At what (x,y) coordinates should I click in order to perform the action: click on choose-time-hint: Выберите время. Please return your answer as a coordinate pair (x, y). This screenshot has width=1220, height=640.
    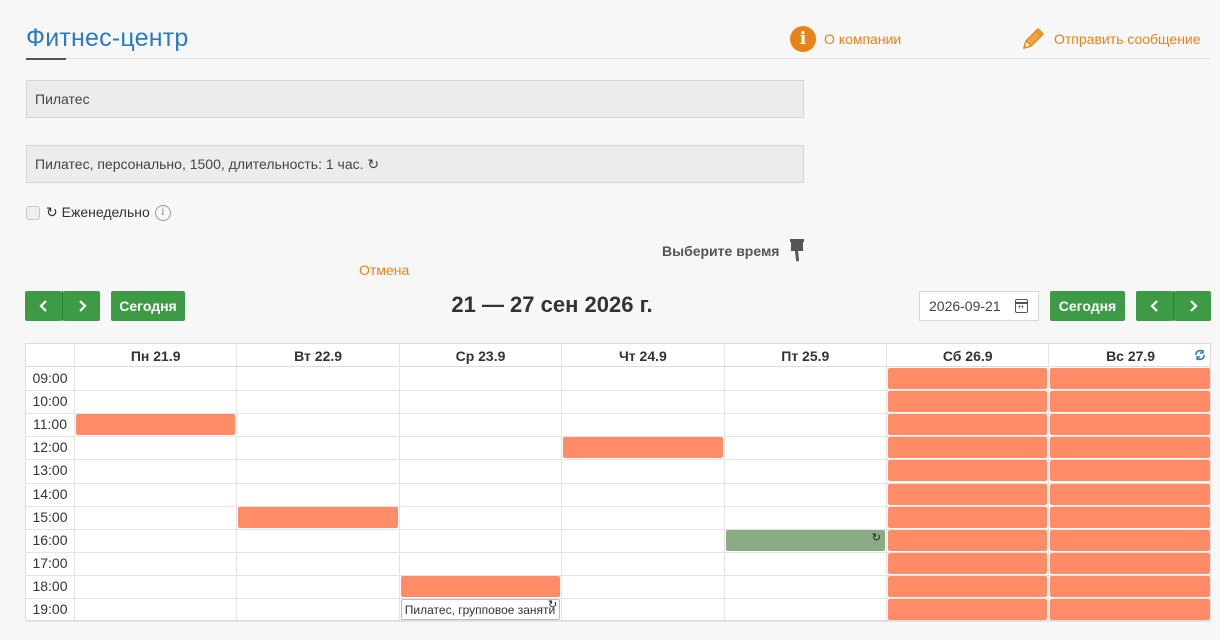
    Looking at the image, I should click on (735, 251).